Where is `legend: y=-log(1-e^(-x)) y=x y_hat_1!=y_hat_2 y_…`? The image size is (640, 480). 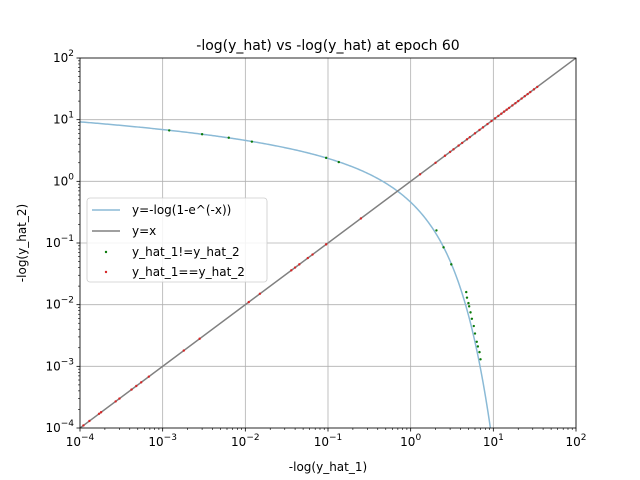 legend: y=-log(1-e^(-x)) y=x y_hat_1!=y_hat_2 y_… is located at coordinates (177, 240).